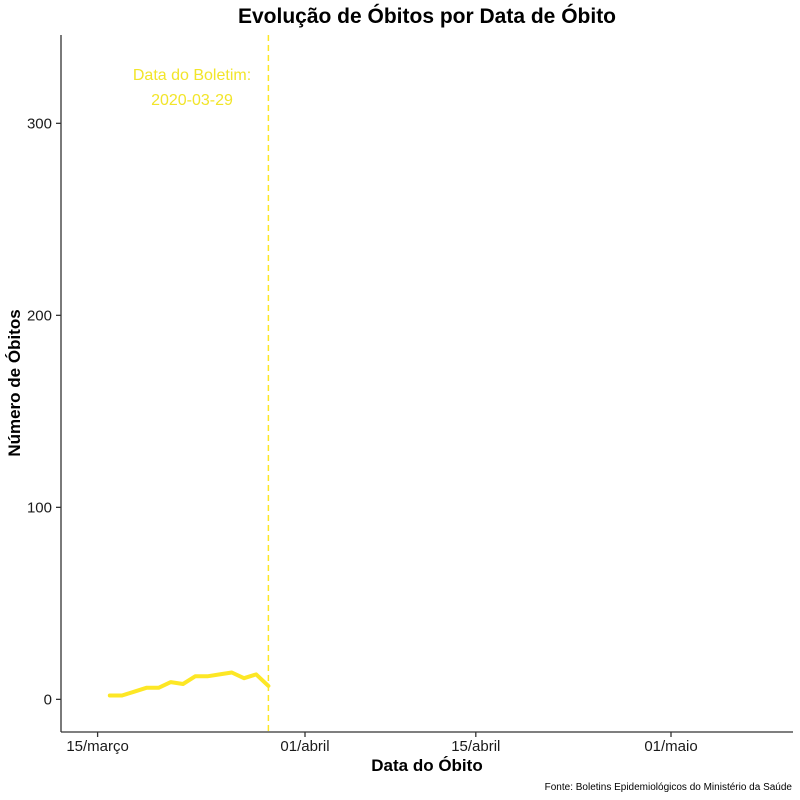 The width and height of the screenshot is (800, 800). Describe the element at coordinates (48, 699) in the screenshot. I see `y-tick-label: 0` at that location.